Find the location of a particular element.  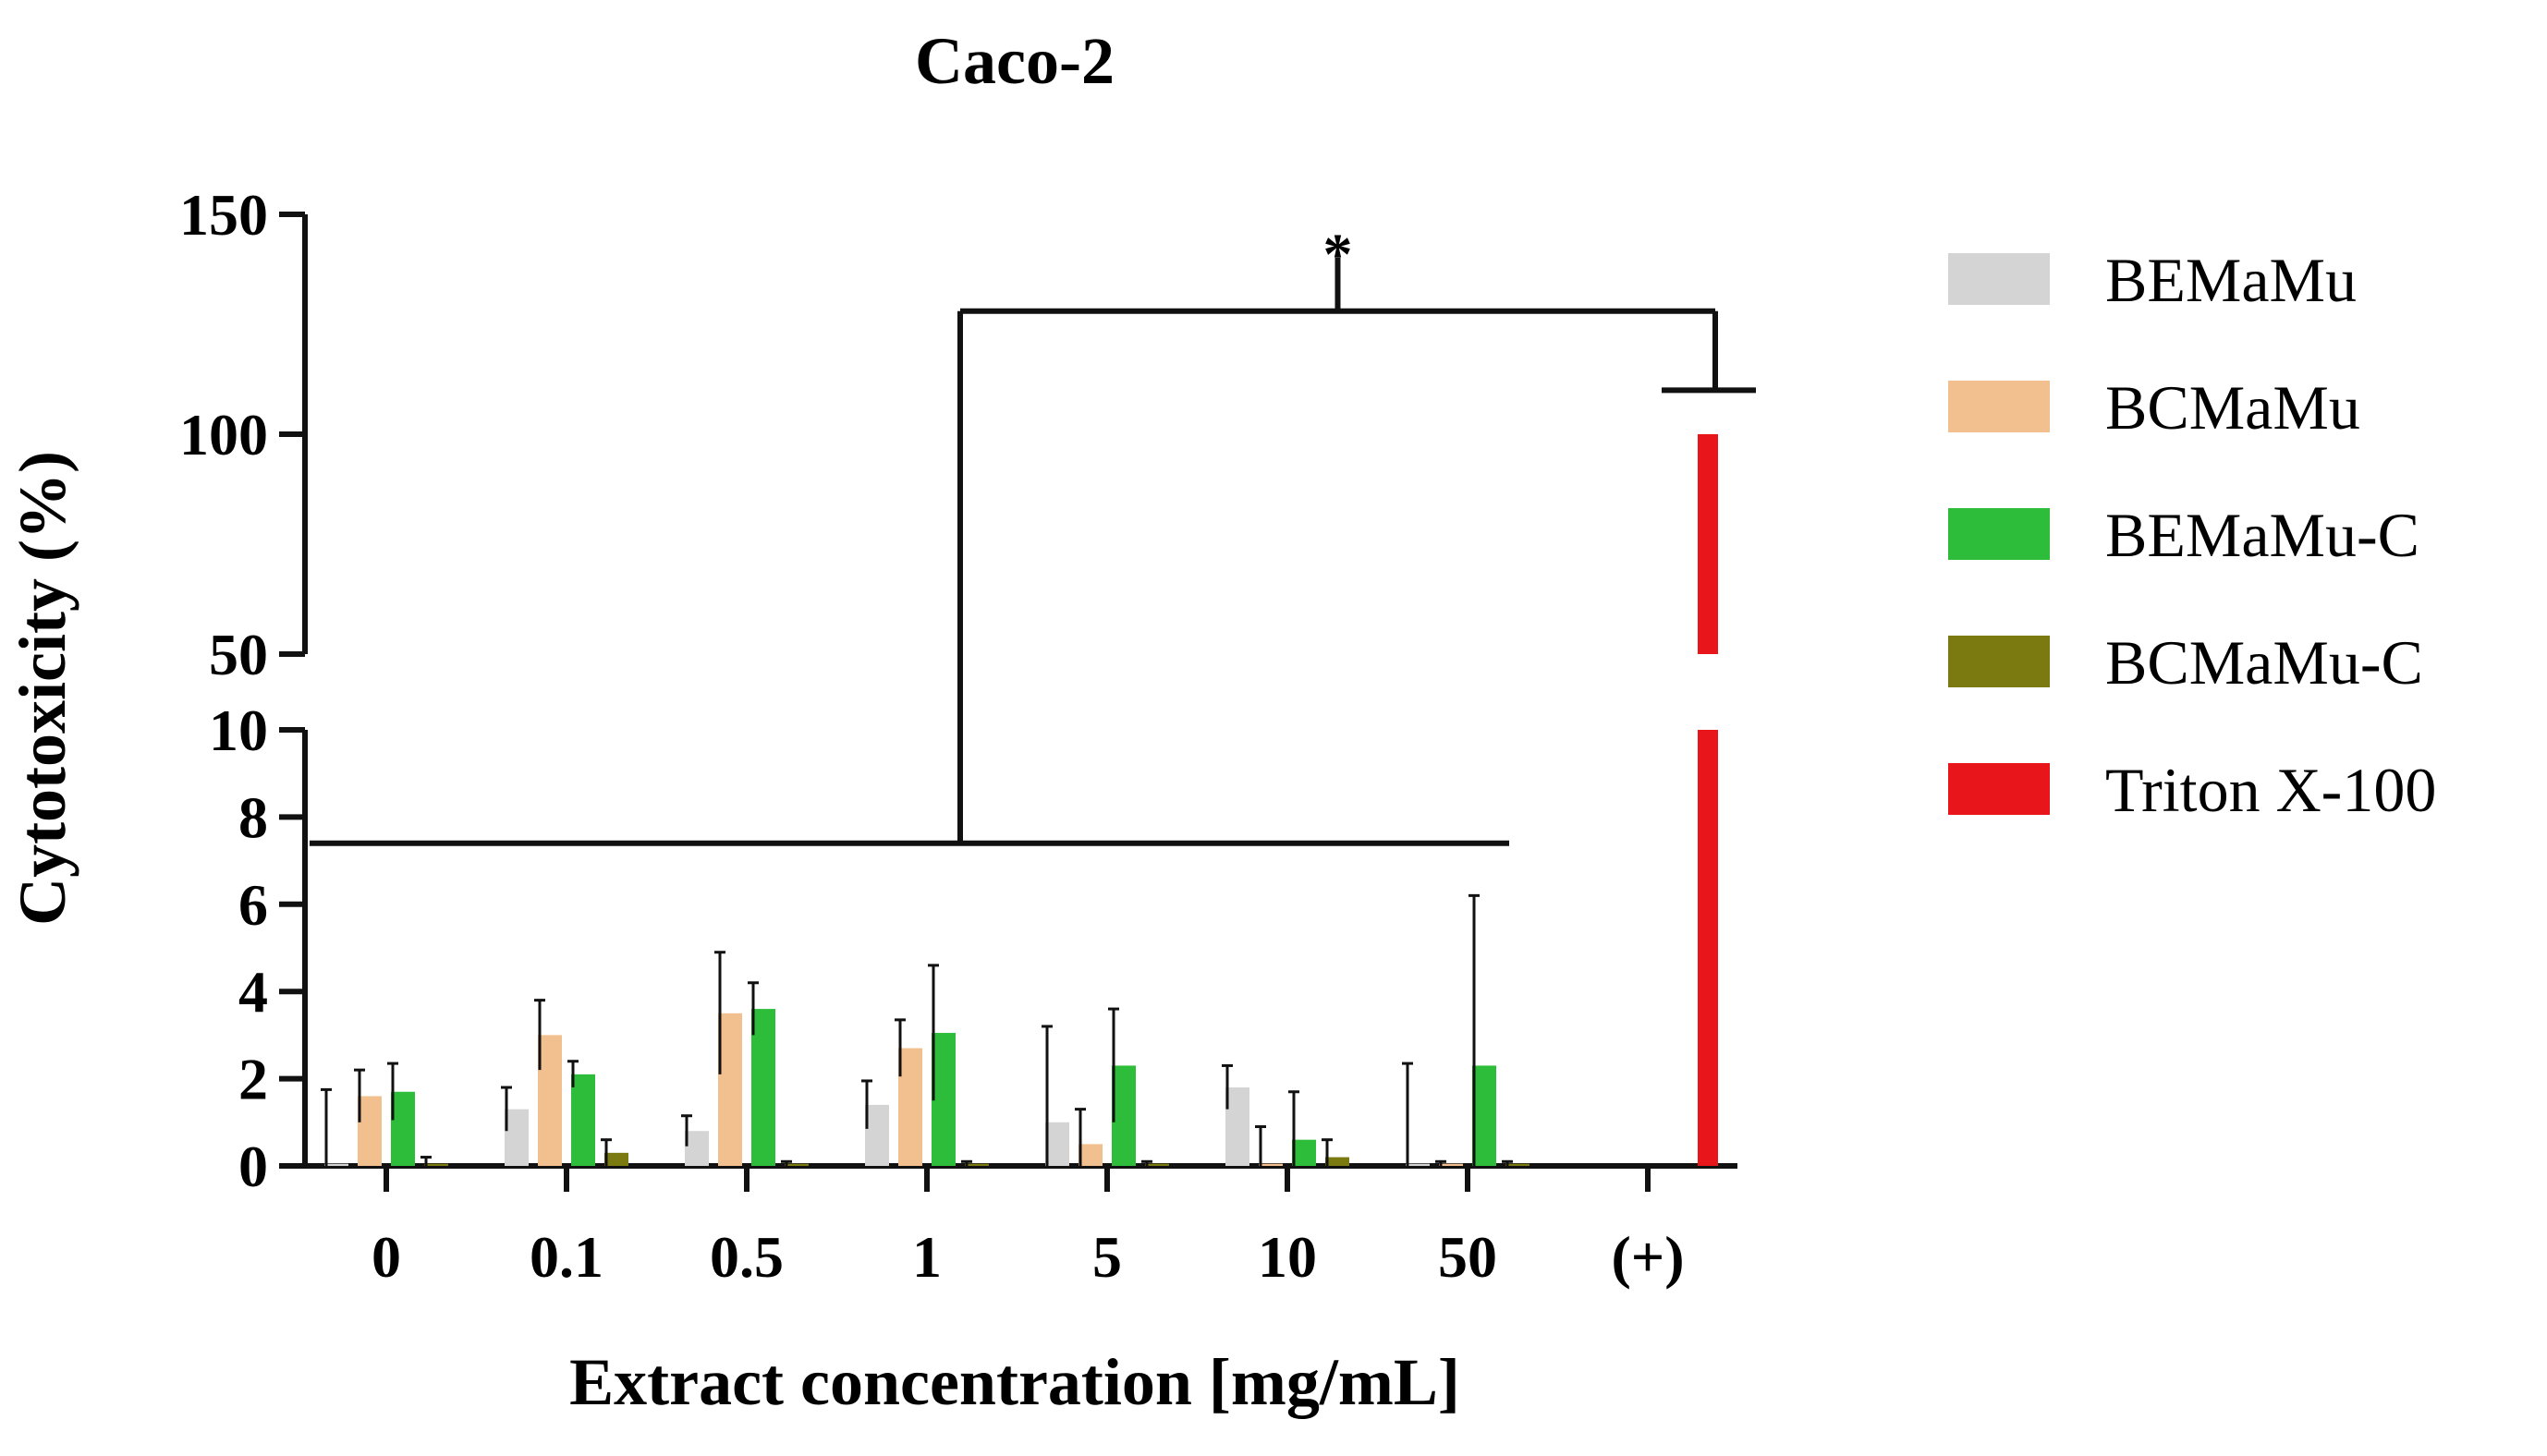

x-tick-label: 0.5 is located at coordinates (747, 1257).